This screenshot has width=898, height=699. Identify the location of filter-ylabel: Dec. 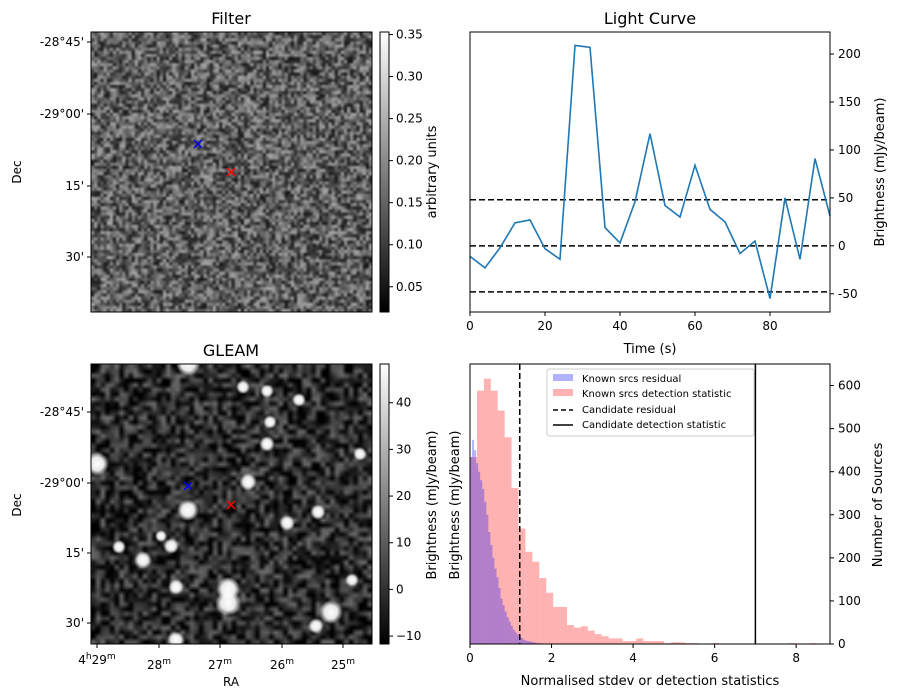
(17, 171).